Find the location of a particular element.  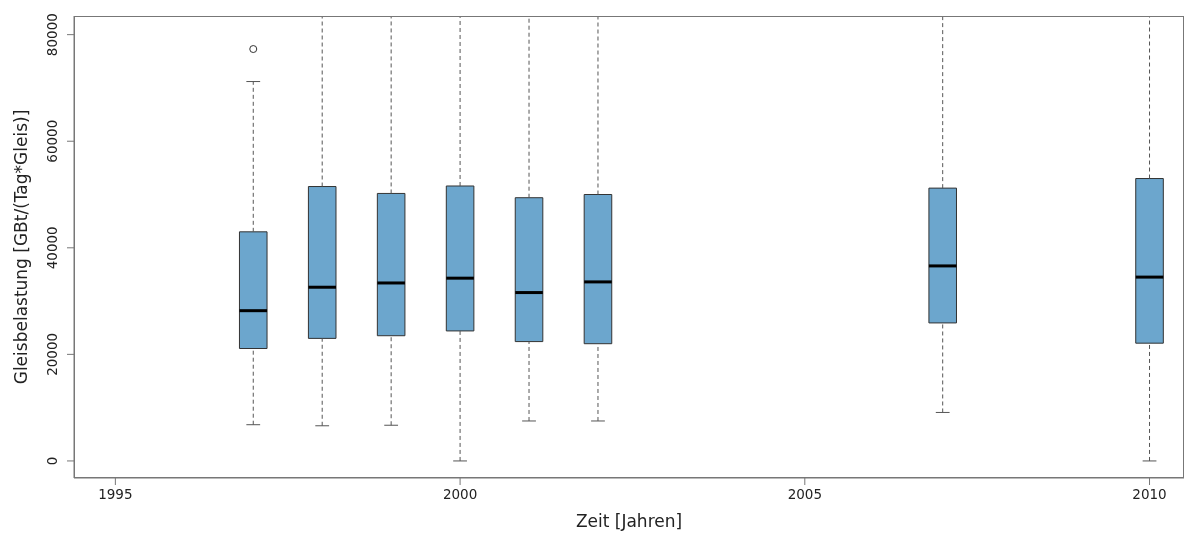

y-tick-label: 40000 is located at coordinates (52, 248).